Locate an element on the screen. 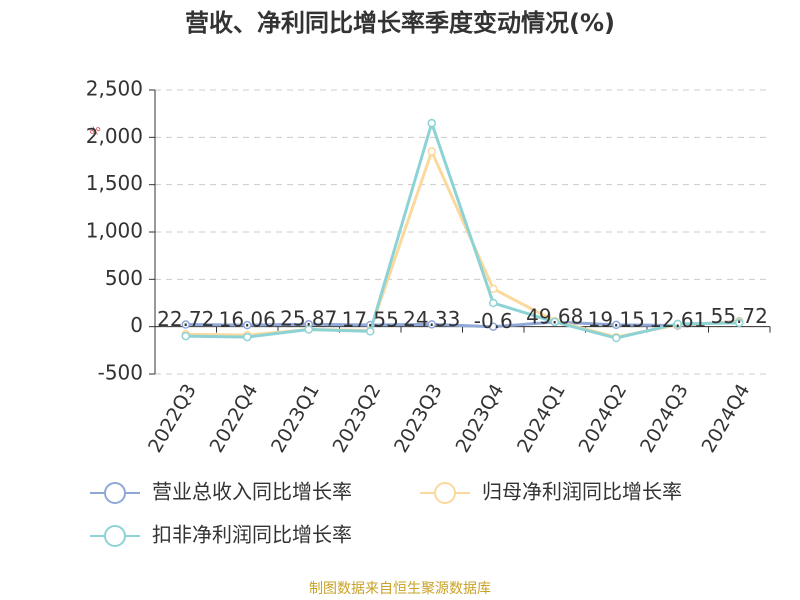 This screenshot has width=800, height=600. legend-label: 营业总收入同比增长率 is located at coordinates (252, 492).